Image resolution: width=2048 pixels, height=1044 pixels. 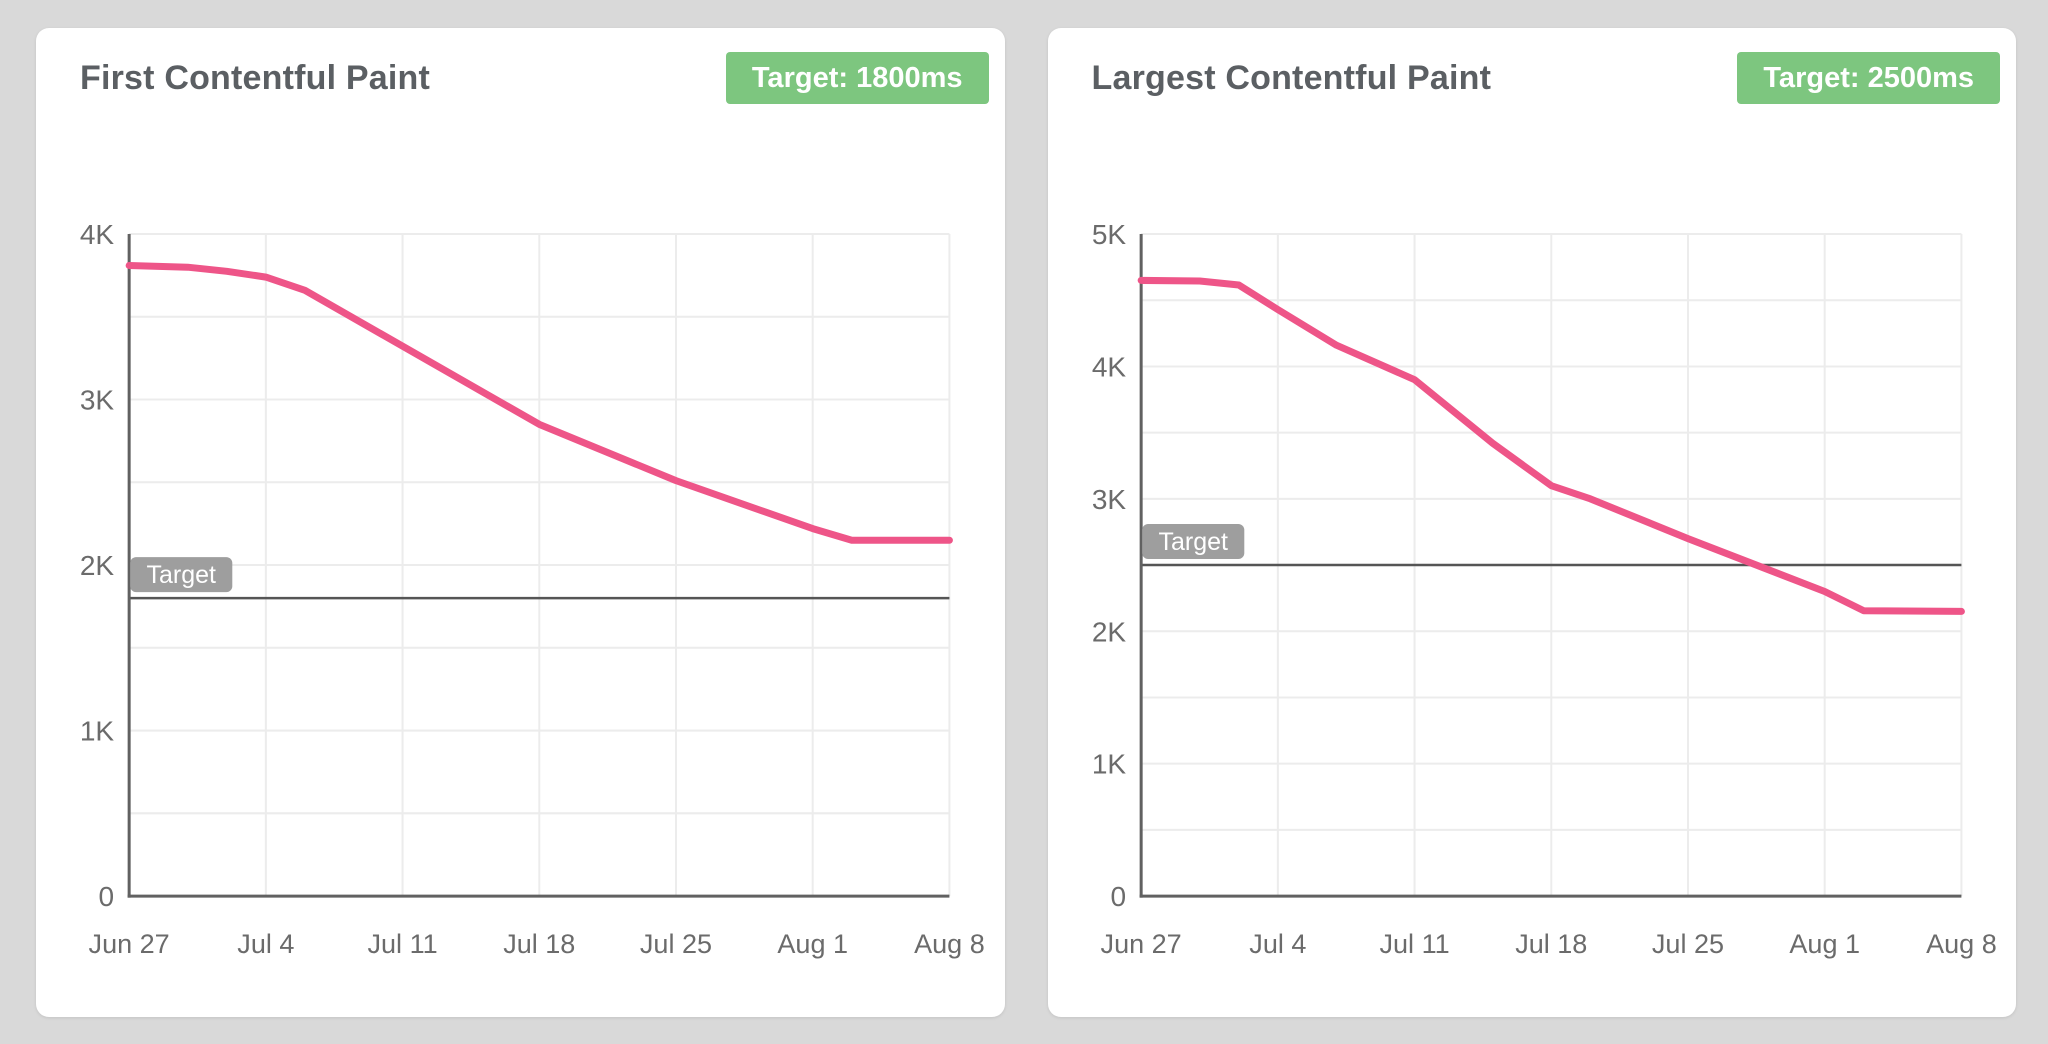 I want to click on lcp-target-badge: Target: 2500ms, so click(x=1868, y=78).